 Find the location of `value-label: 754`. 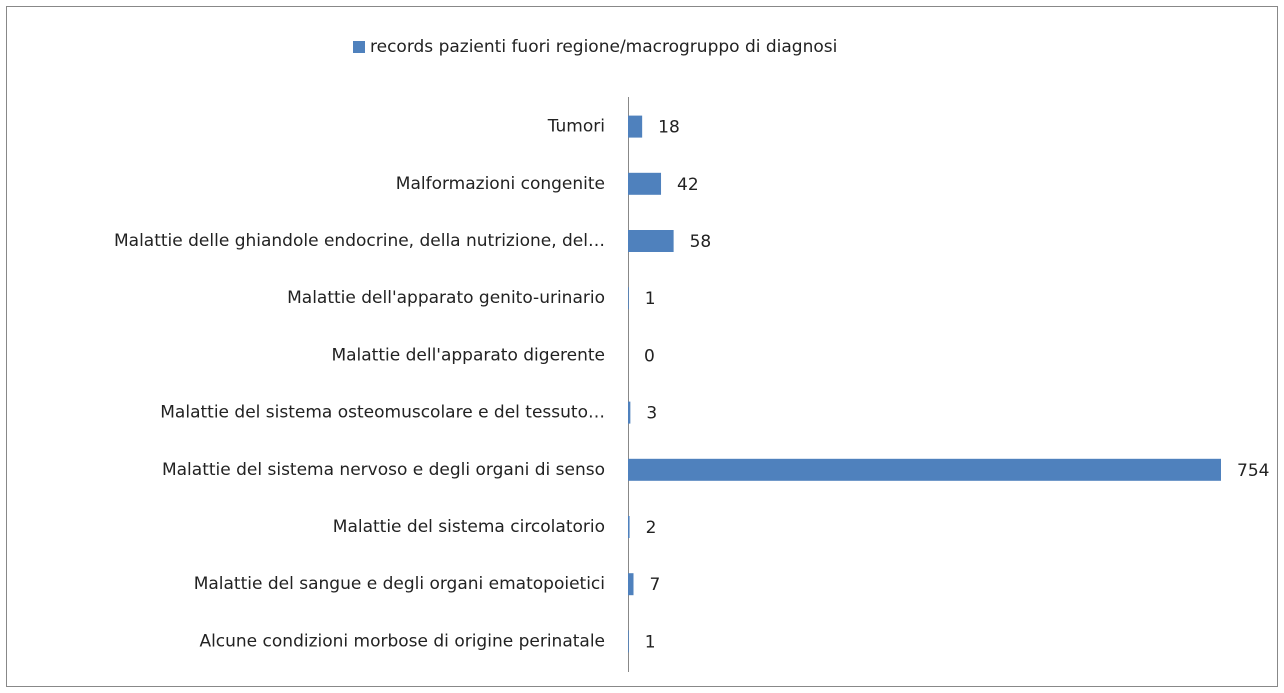

value-label: 754 is located at coordinates (1253, 471).